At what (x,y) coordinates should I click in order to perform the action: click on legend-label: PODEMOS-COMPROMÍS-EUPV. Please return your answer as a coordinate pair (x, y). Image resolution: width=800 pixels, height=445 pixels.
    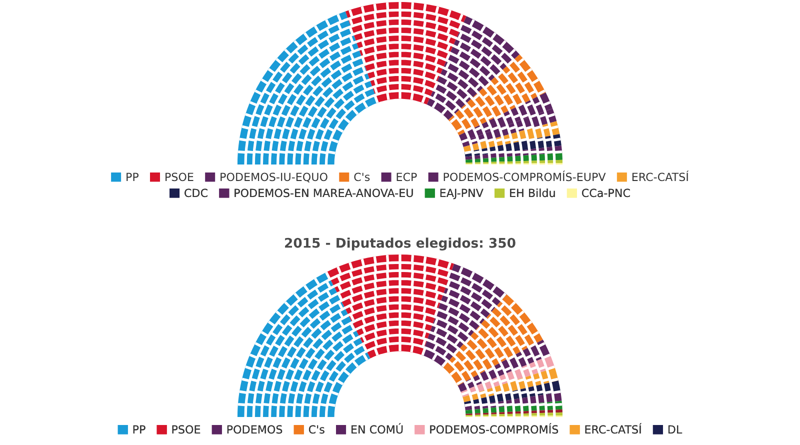
    Looking at the image, I should click on (525, 176).